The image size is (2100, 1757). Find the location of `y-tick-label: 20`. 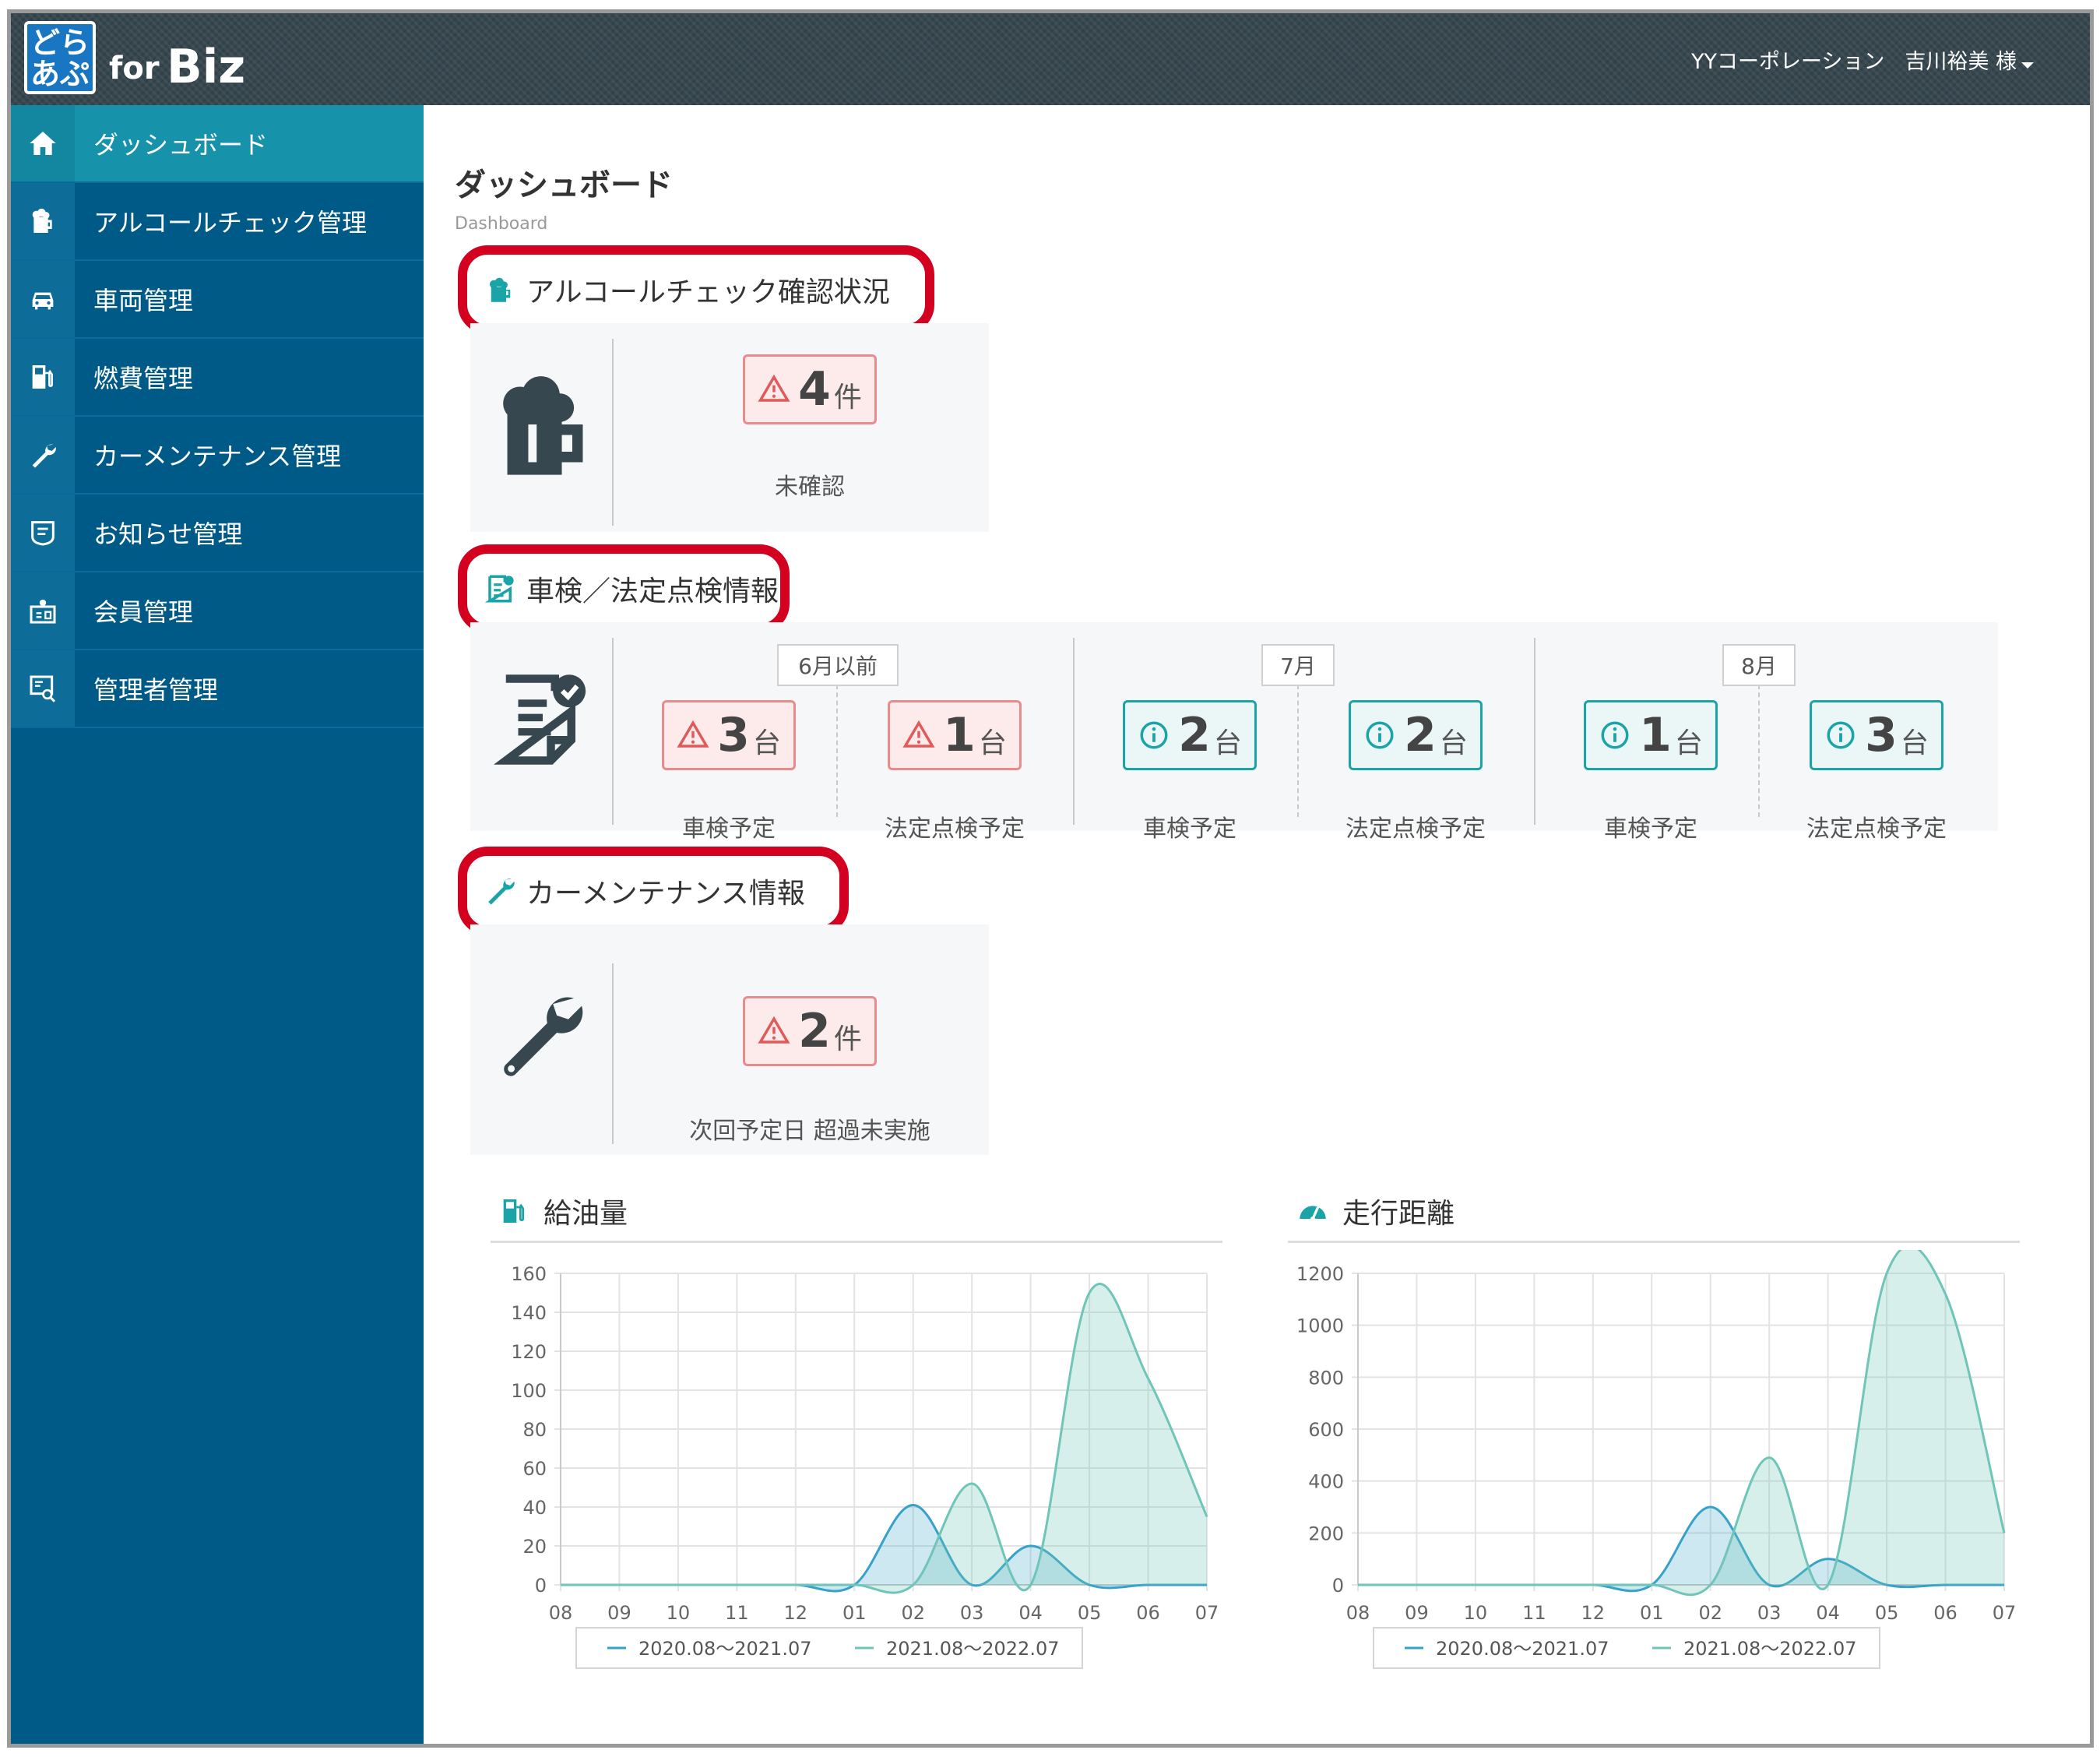

y-tick-label: 20 is located at coordinates (534, 1547).